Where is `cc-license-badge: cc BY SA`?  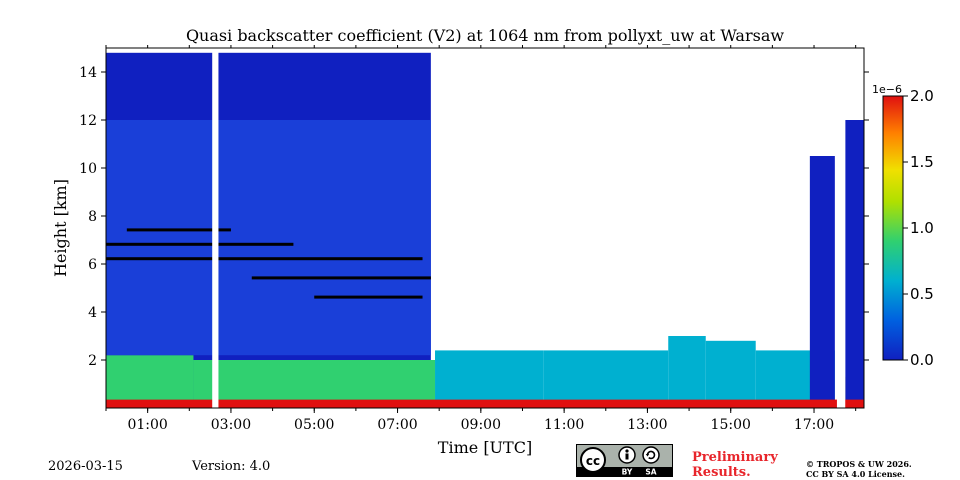 cc-license-badge: cc BY SA is located at coordinates (624, 460).